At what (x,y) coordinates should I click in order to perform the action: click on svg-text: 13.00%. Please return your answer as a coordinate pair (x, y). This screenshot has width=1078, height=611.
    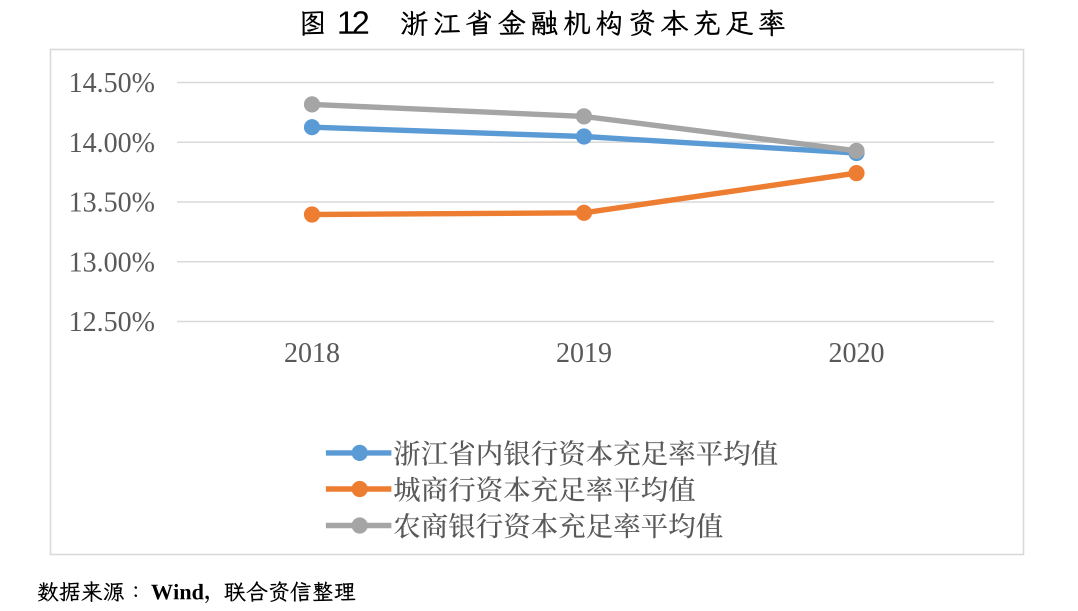
    Looking at the image, I should click on (112, 262).